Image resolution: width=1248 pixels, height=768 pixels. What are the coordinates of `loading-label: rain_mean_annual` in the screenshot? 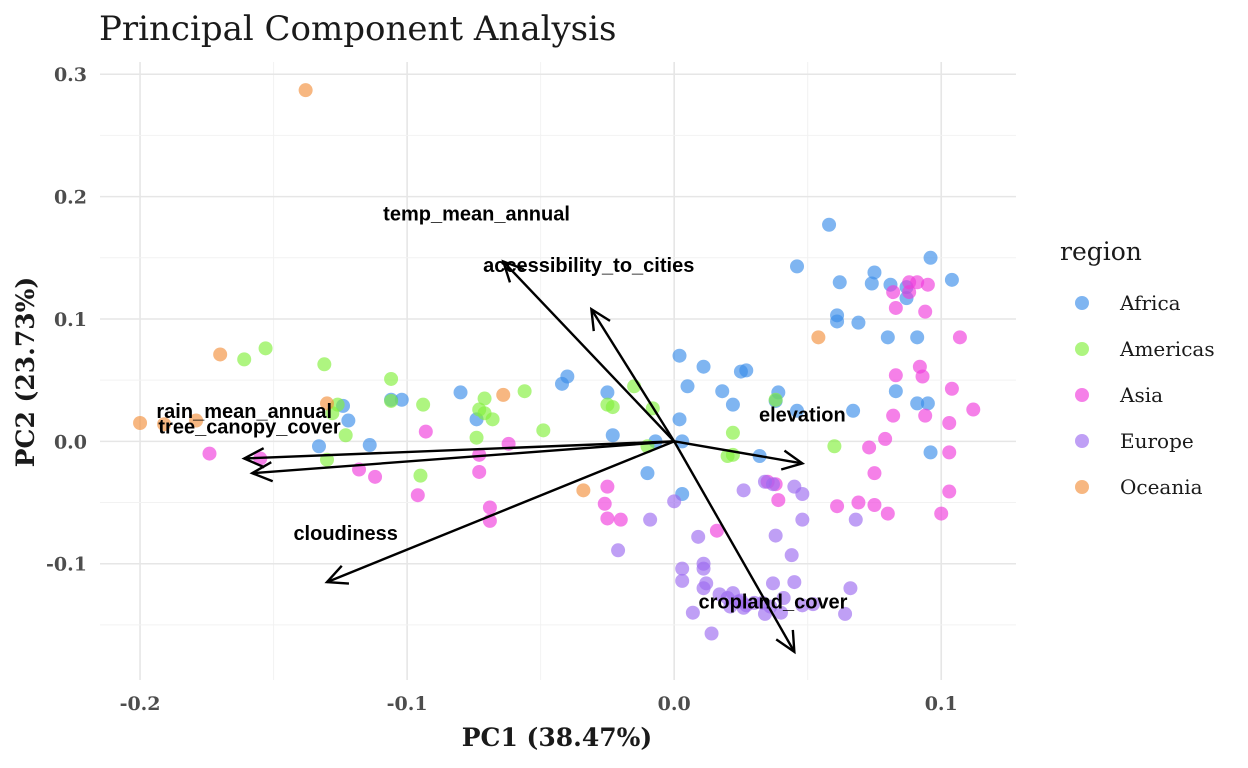 It's located at (244, 412).